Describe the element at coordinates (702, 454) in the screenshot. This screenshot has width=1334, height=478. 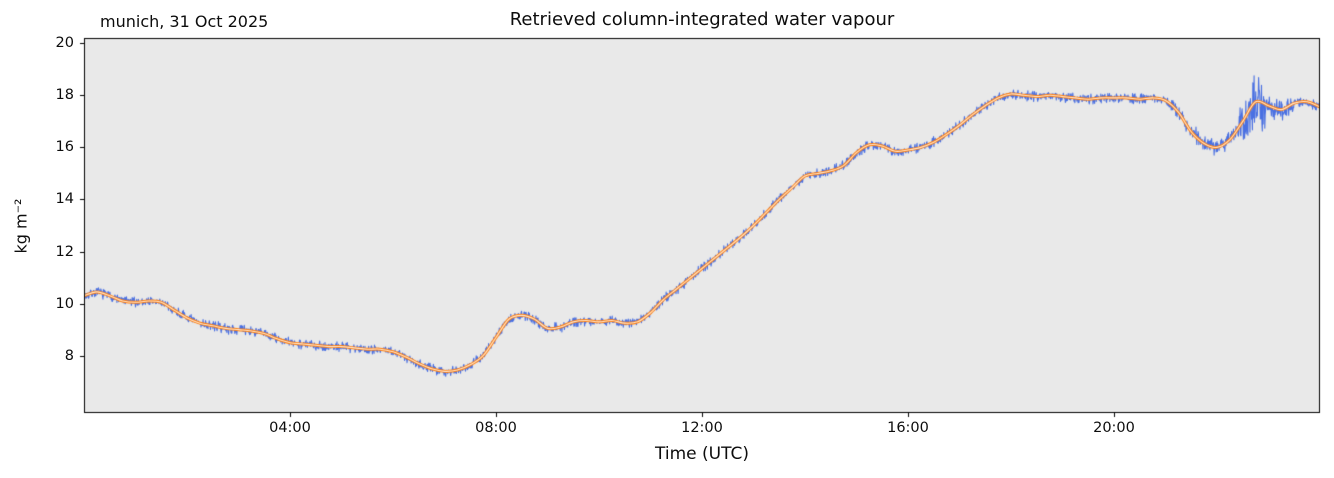
I see `x-axis-label: Time (UTC)` at that location.